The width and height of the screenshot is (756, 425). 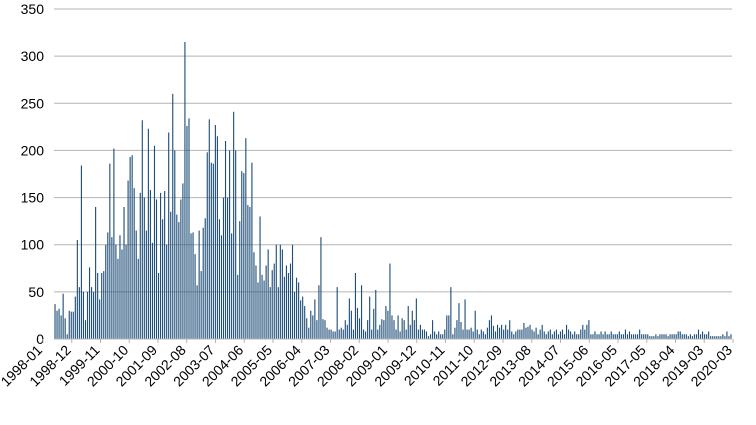 I want to click on y-axis-labels: 0 50 100 150 200 250 300 350, so click(x=33, y=174).